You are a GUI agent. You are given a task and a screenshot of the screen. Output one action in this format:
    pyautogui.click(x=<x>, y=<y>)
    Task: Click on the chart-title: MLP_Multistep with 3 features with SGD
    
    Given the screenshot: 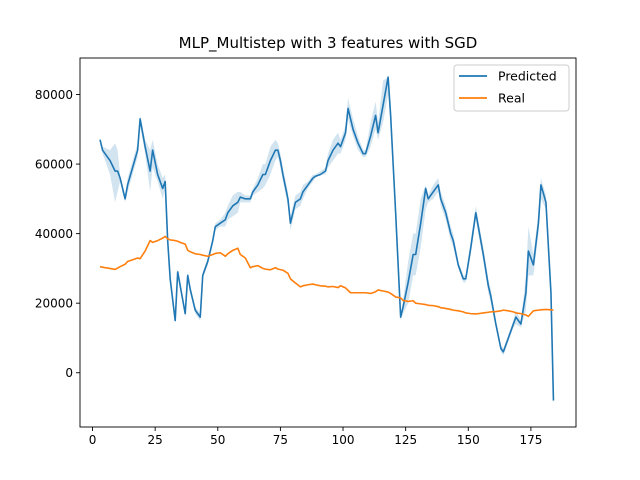 What is the action you would take?
    pyautogui.click(x=328, y=43)
    